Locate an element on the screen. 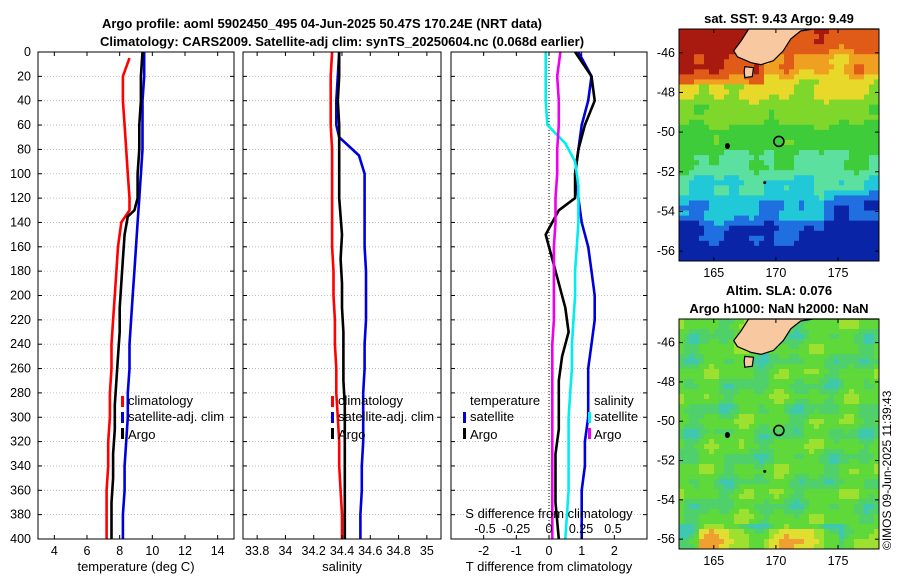  s-difference-label: S difference from climatology is located at coordinates (549, 513).